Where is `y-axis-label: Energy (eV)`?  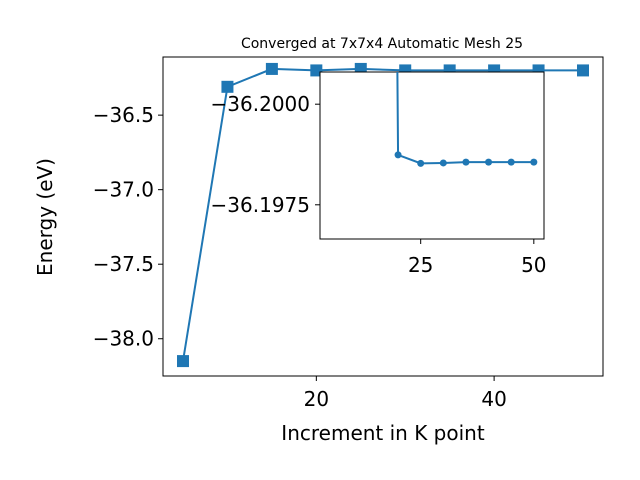 y-axis-label: Energy (eV) is located at coordinates (45, 217).